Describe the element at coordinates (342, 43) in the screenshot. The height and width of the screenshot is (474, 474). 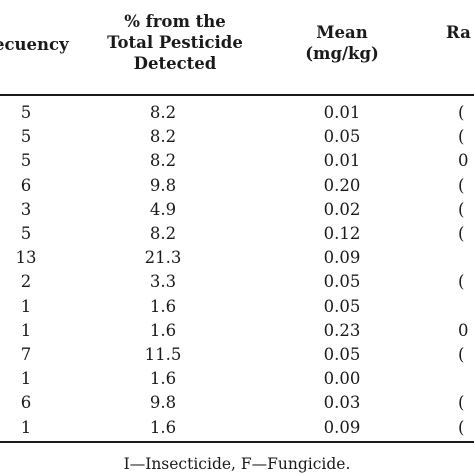
I see `header-mean: Mean (mg/kg)` at that location.